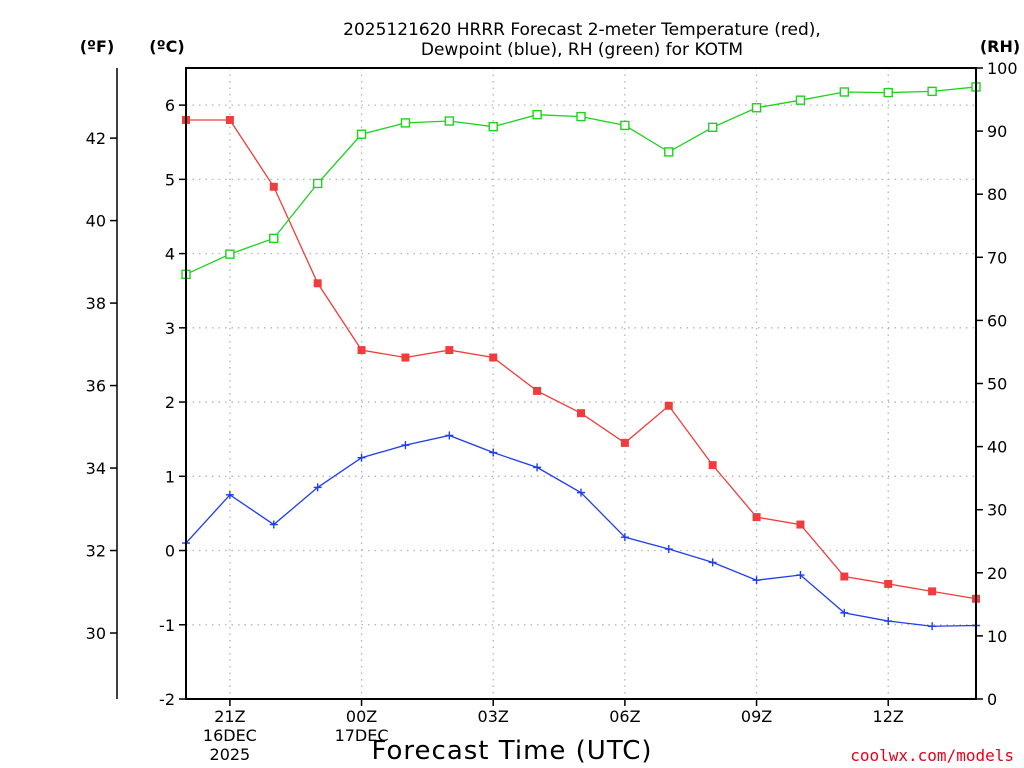 The height and width of the screenshot is (768, 1024). What do you see at coordinates (1000, 46) in the screenshot?
I see `rh-unit-label: (RH)` at bounding box center [1000, 46].